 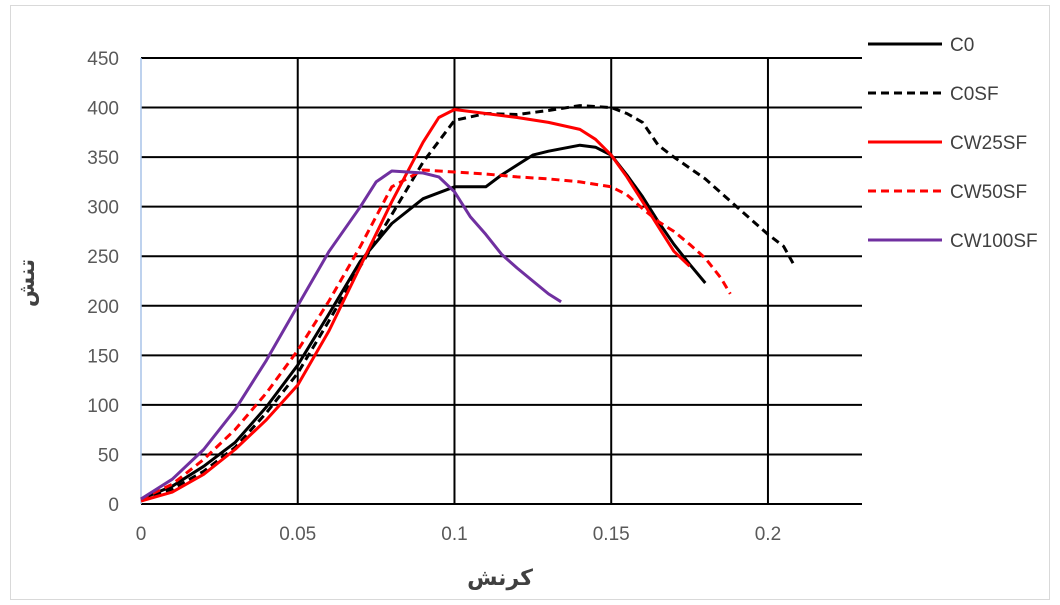 I want to click on x-axis-ticks: 0 0.05 0.1 0.15 0.2, so click(x=458, y=534).